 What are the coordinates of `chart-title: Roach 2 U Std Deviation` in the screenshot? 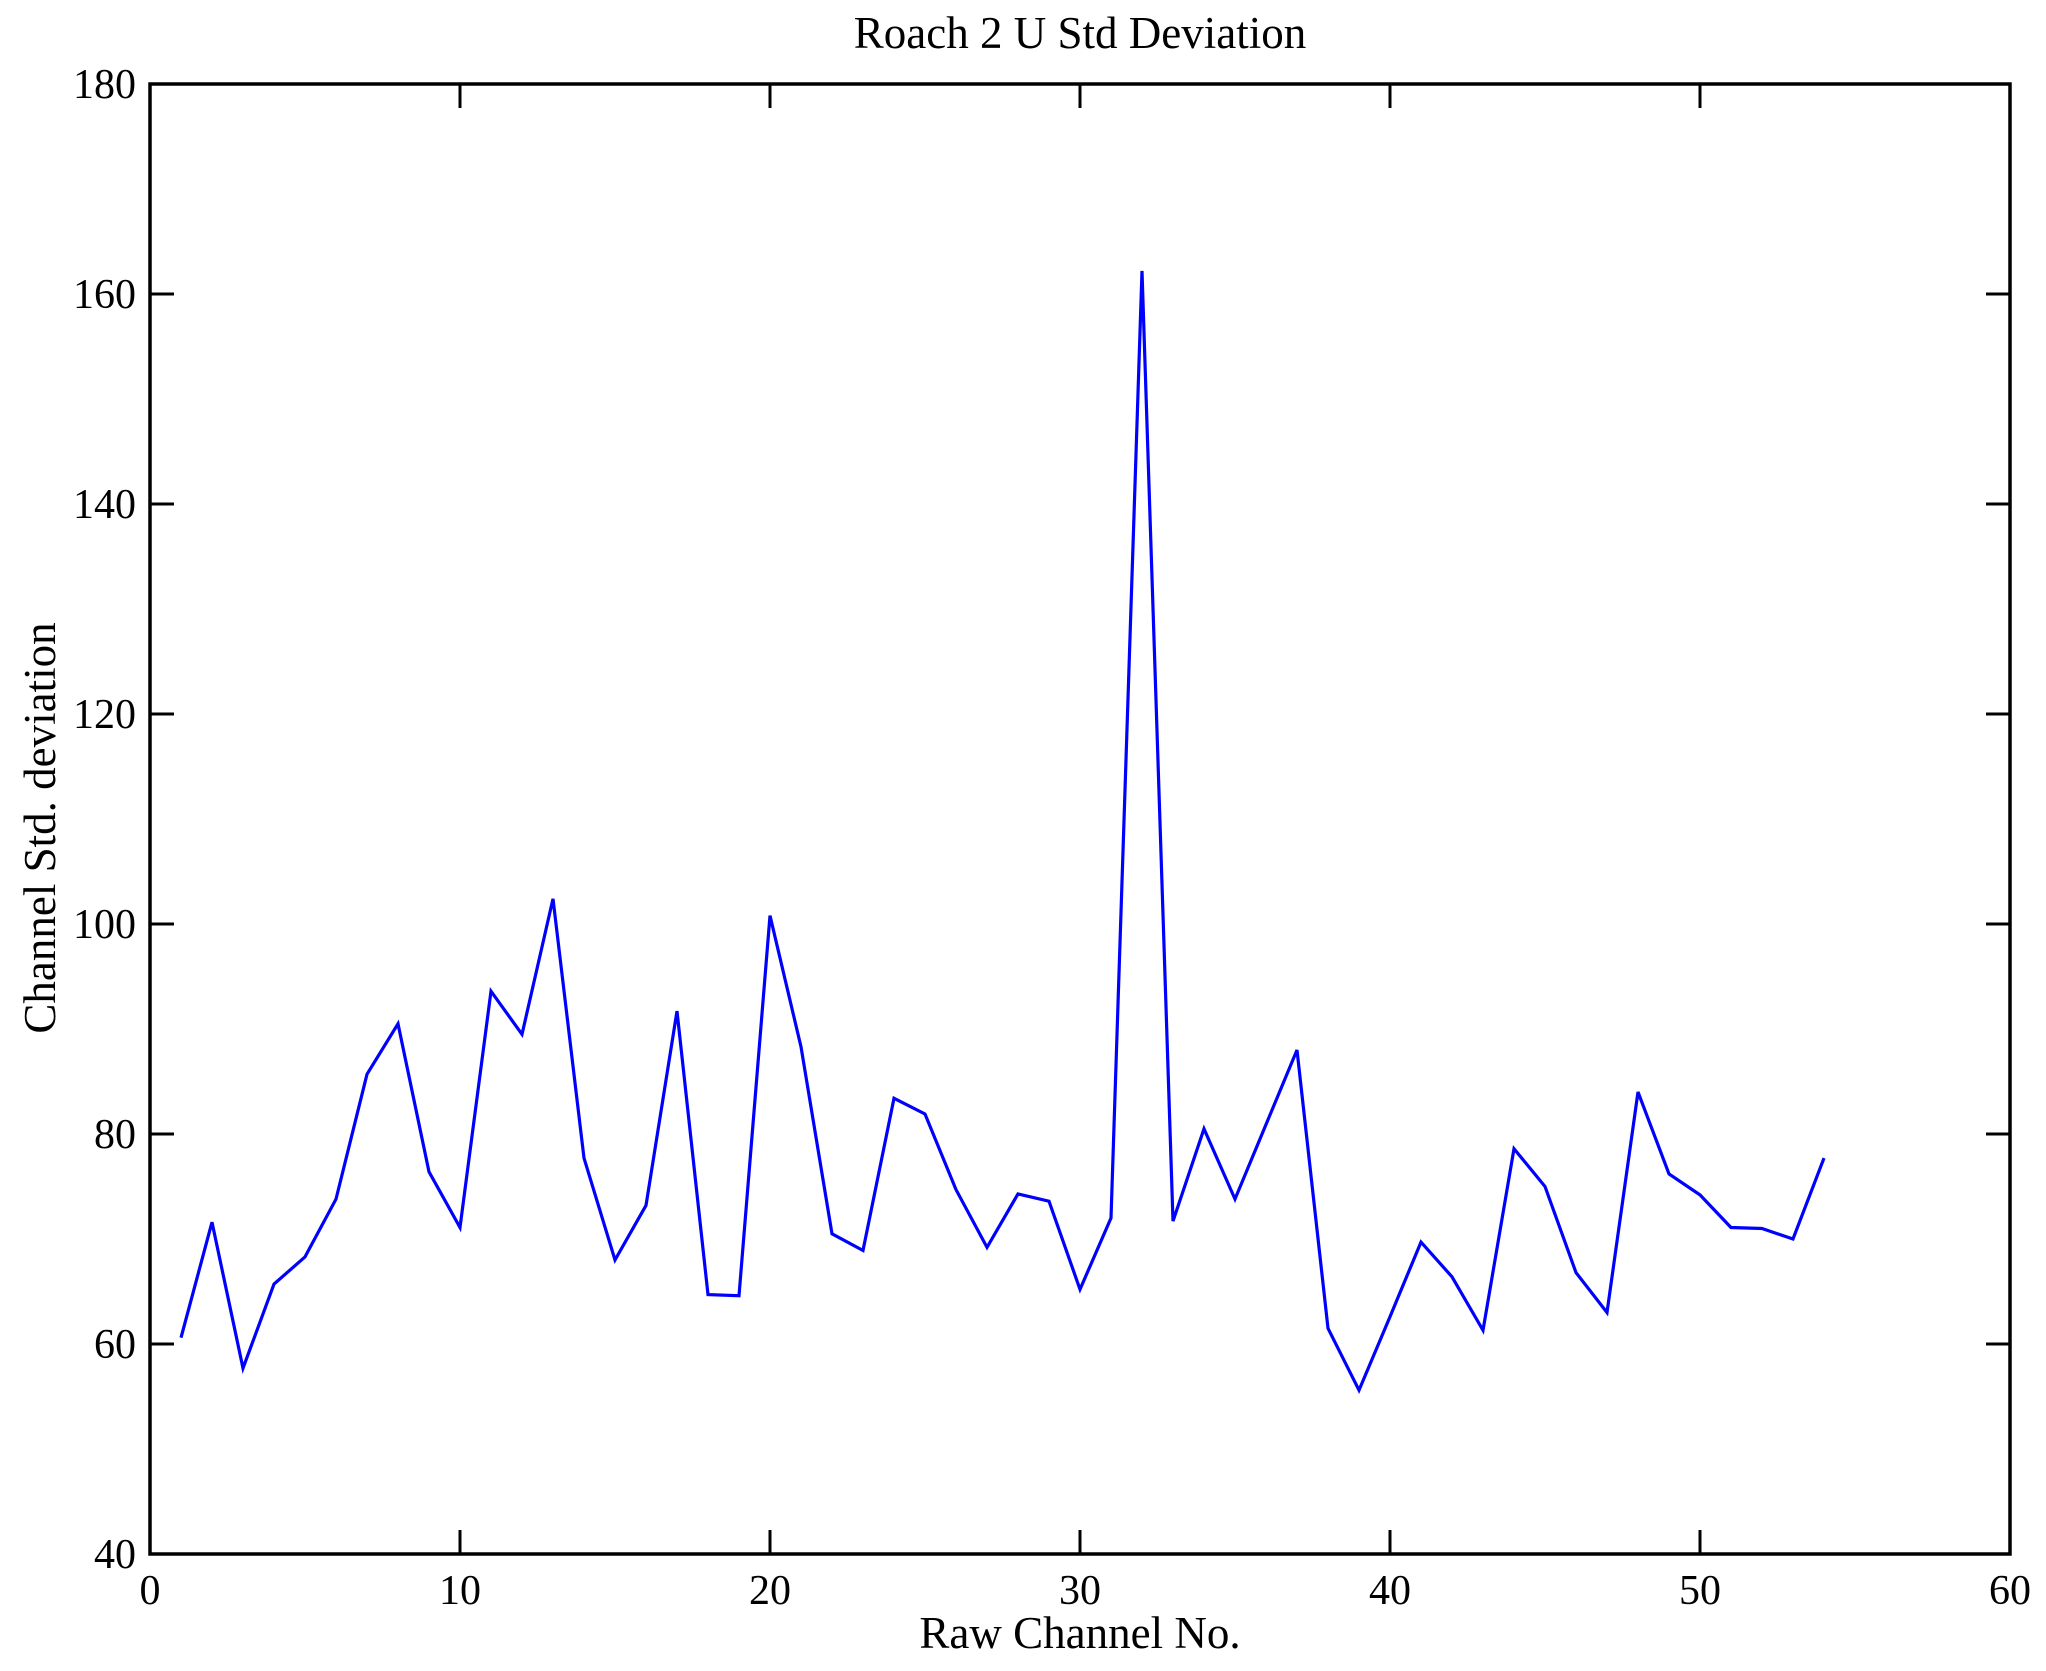 It's located at (1080, 33).